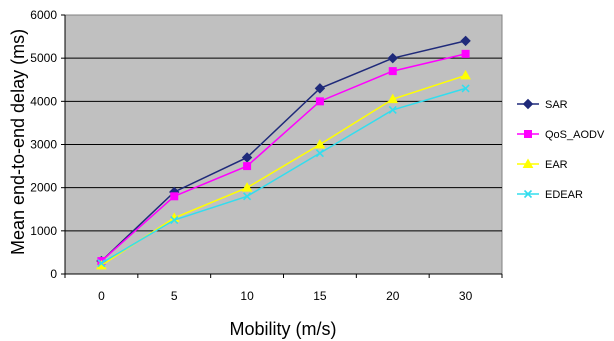  Describe the element at coordinates (542, 104) in the screenshot. I see `legend-item-sar: SAR` at that location.